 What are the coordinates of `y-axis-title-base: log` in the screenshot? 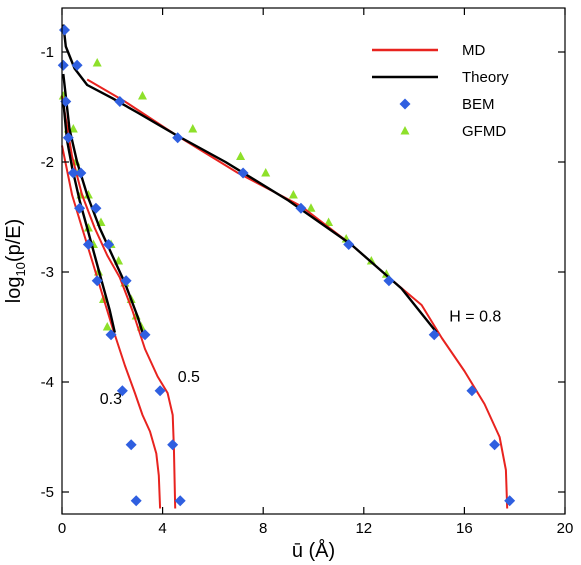 It's located at (14, 290).